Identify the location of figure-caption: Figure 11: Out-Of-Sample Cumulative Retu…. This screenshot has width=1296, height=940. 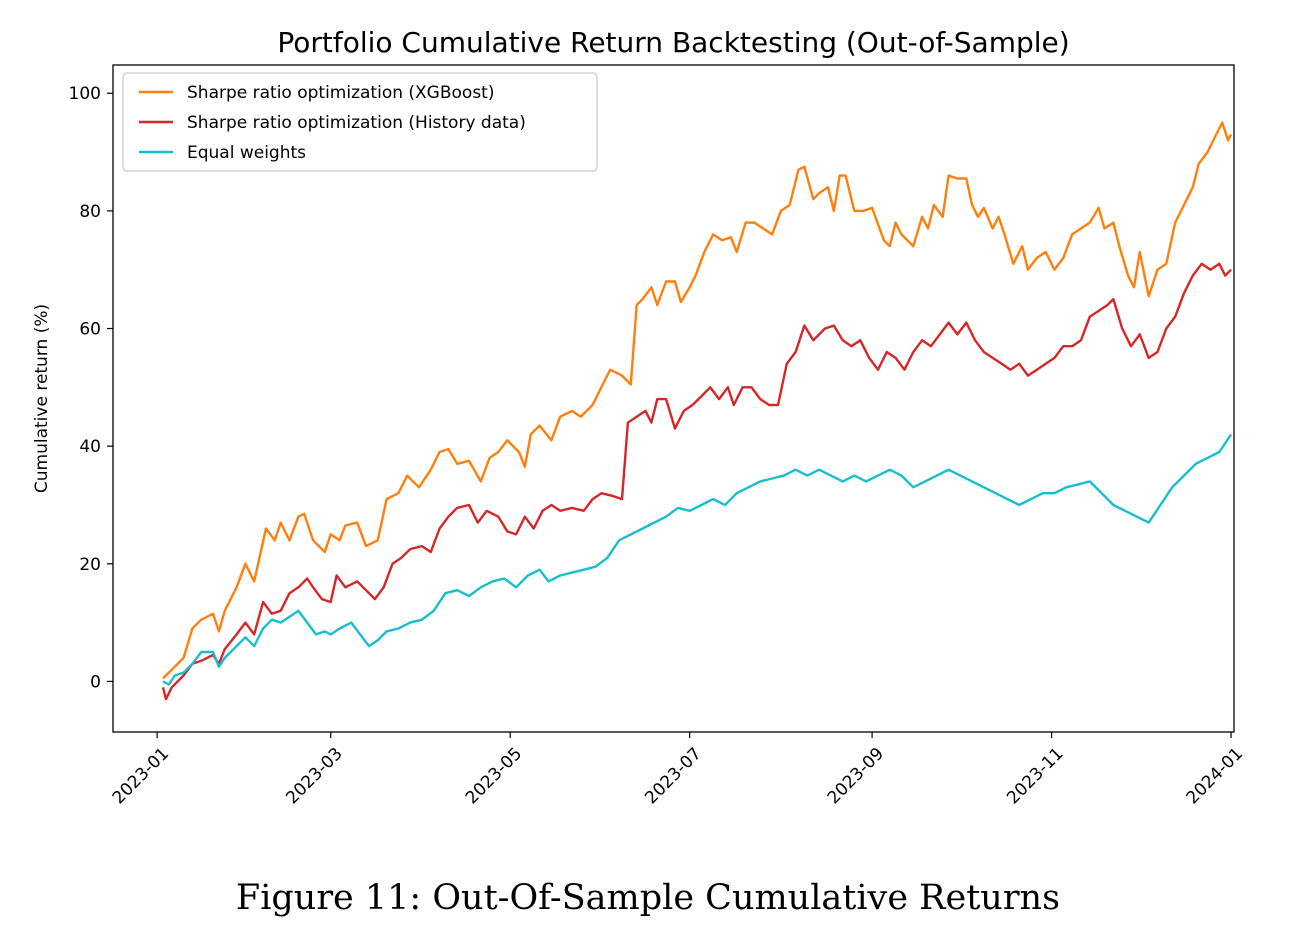
(648, 898).